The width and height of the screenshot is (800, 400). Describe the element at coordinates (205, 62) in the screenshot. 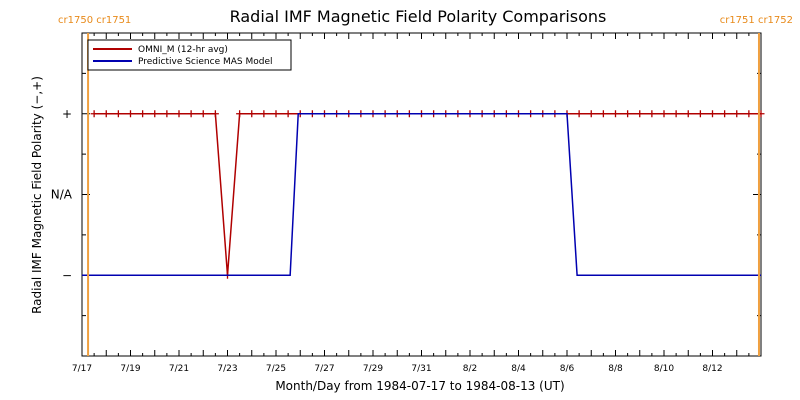

I see `legend-label-mas: Predictive Science MAS Model` at that location.